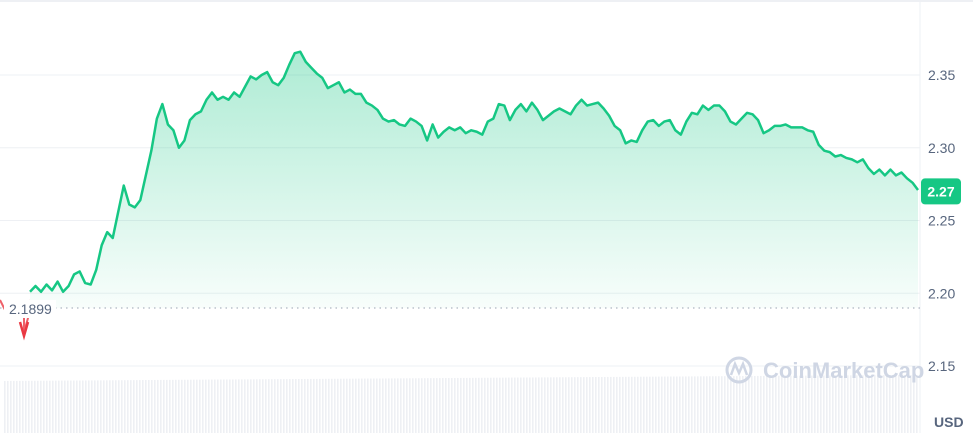  Describe the element at coordinates (941, 75) in the screenshot. I see `y-tick-label: 2.35` at that location.